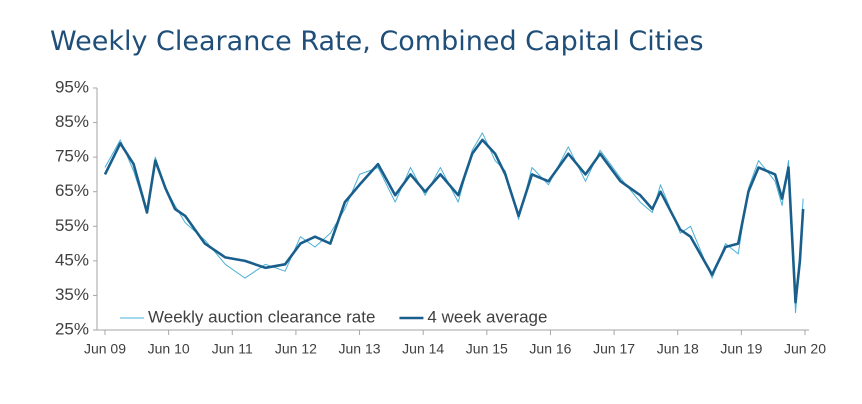  What do you see at coordinates (423, 349) in the screenshot?
I see `x-tick-label: Jun 14` at bounding box center [423, 349].